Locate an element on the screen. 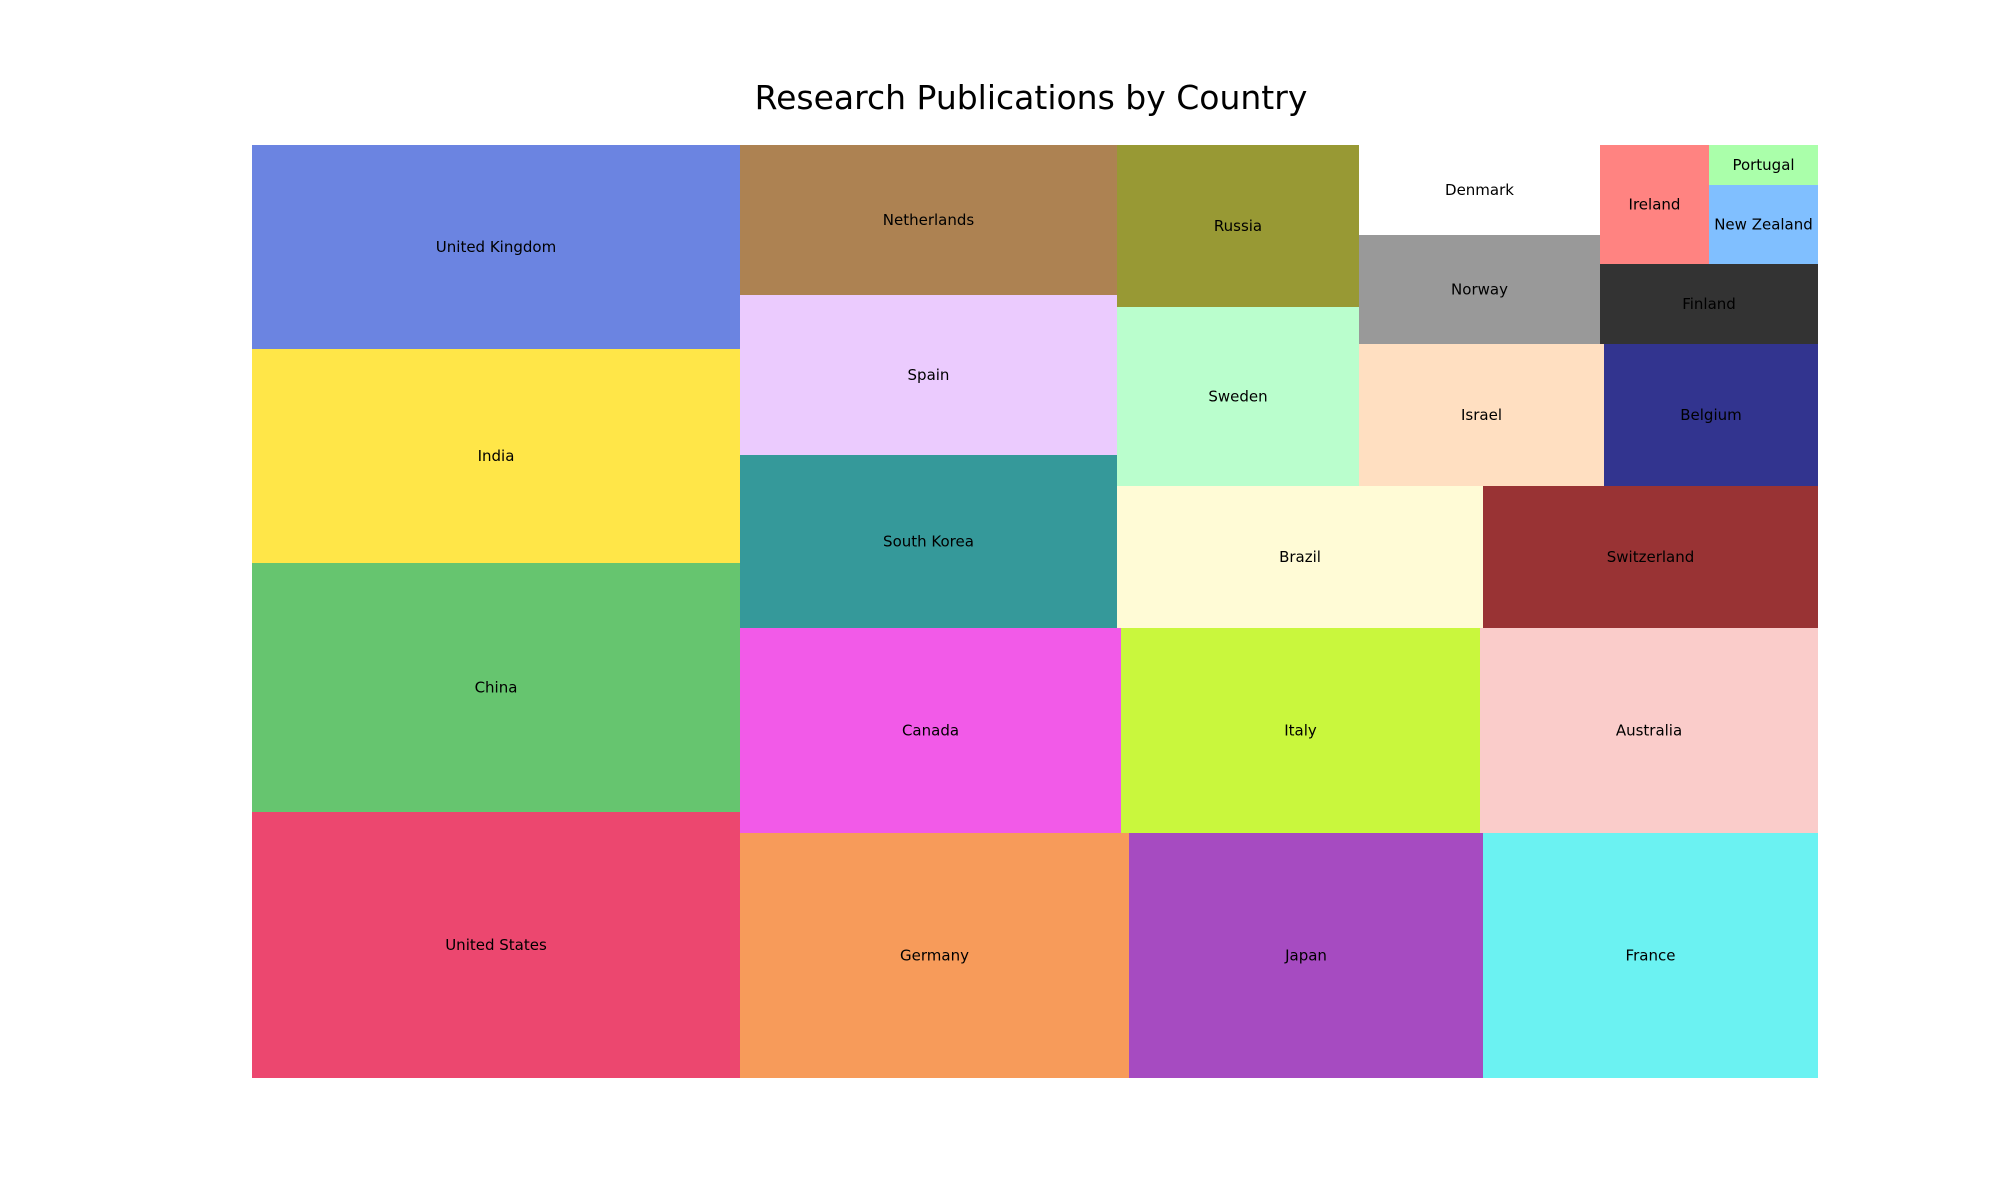 The width and height of the screenshot is (2000, 1200). tile-new-zealand is located at coordinates (1763, 224).